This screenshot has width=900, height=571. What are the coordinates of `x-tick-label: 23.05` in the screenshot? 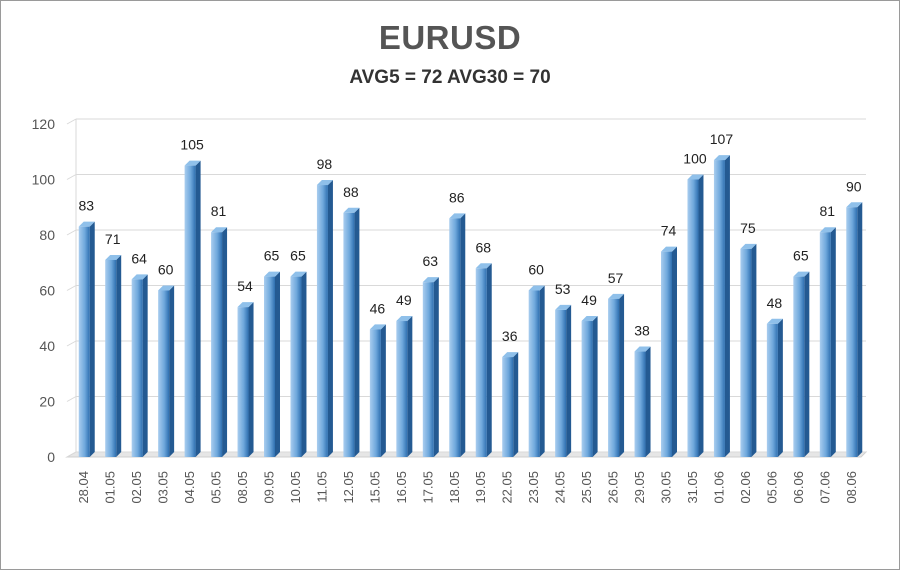 It's located at (533, 487).